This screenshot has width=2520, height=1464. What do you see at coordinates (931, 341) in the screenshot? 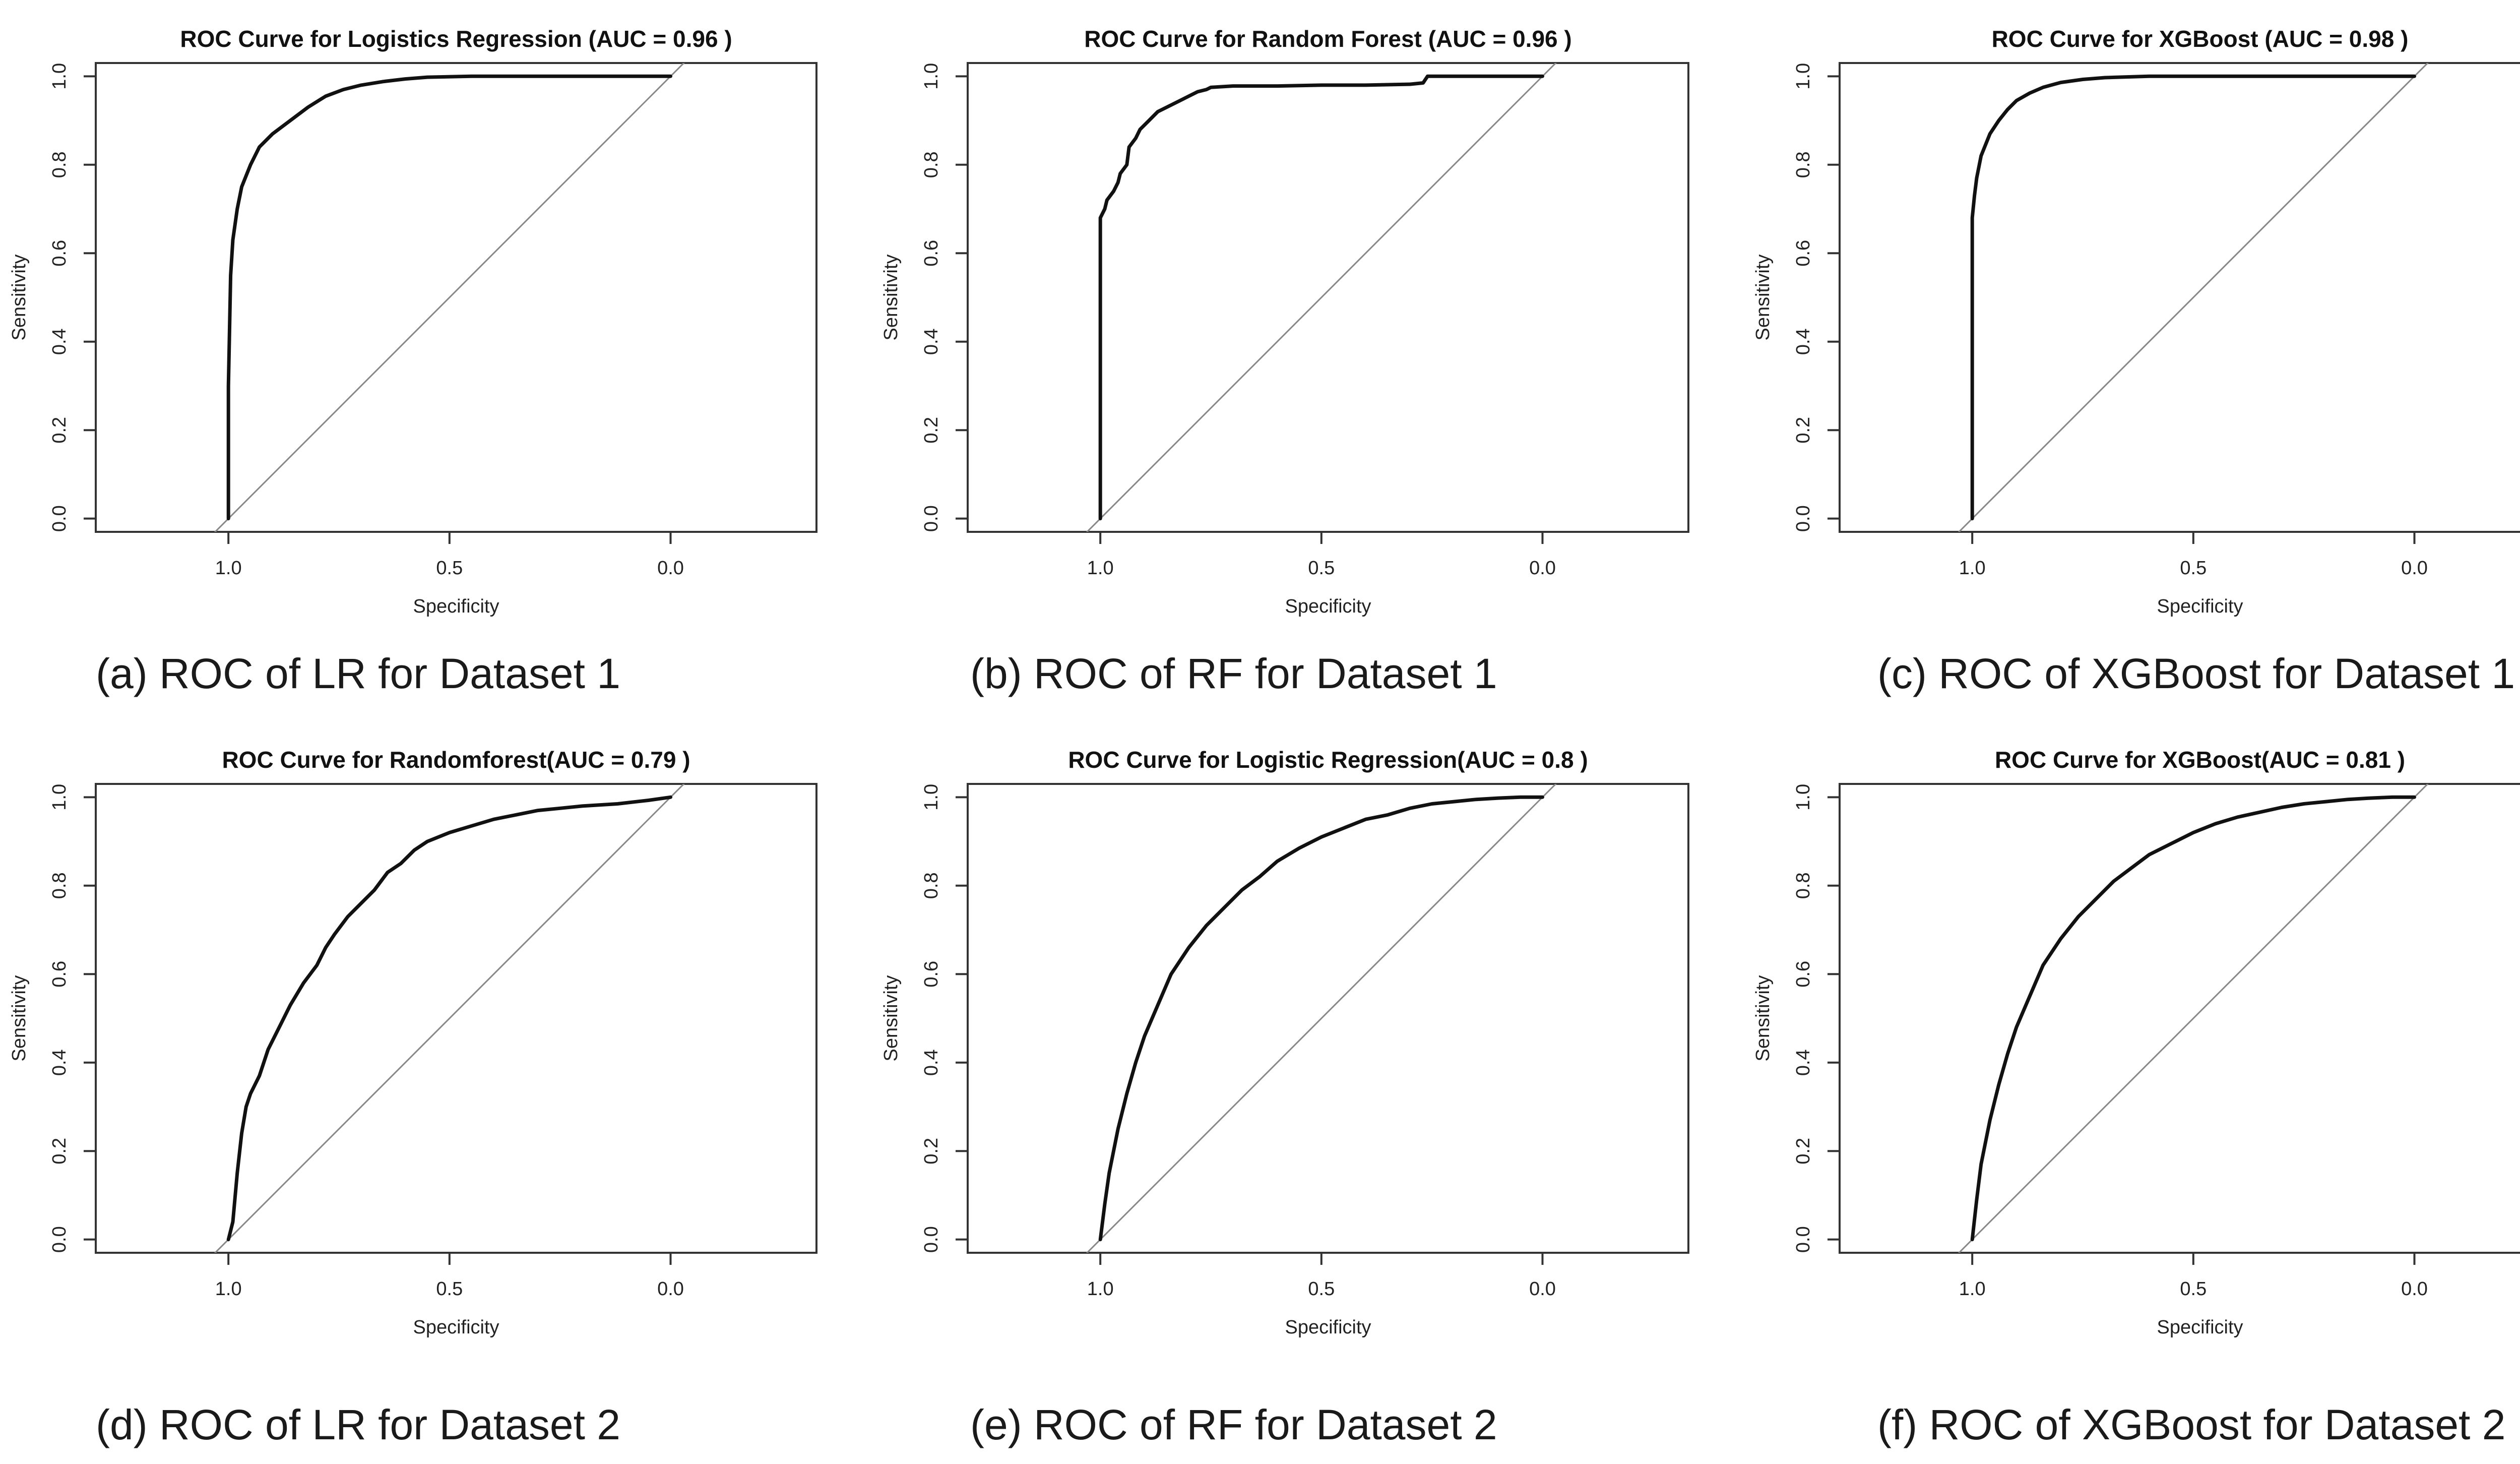
I see `panel-b-ytick-label: 0.4` at bounding box center [931, 341].